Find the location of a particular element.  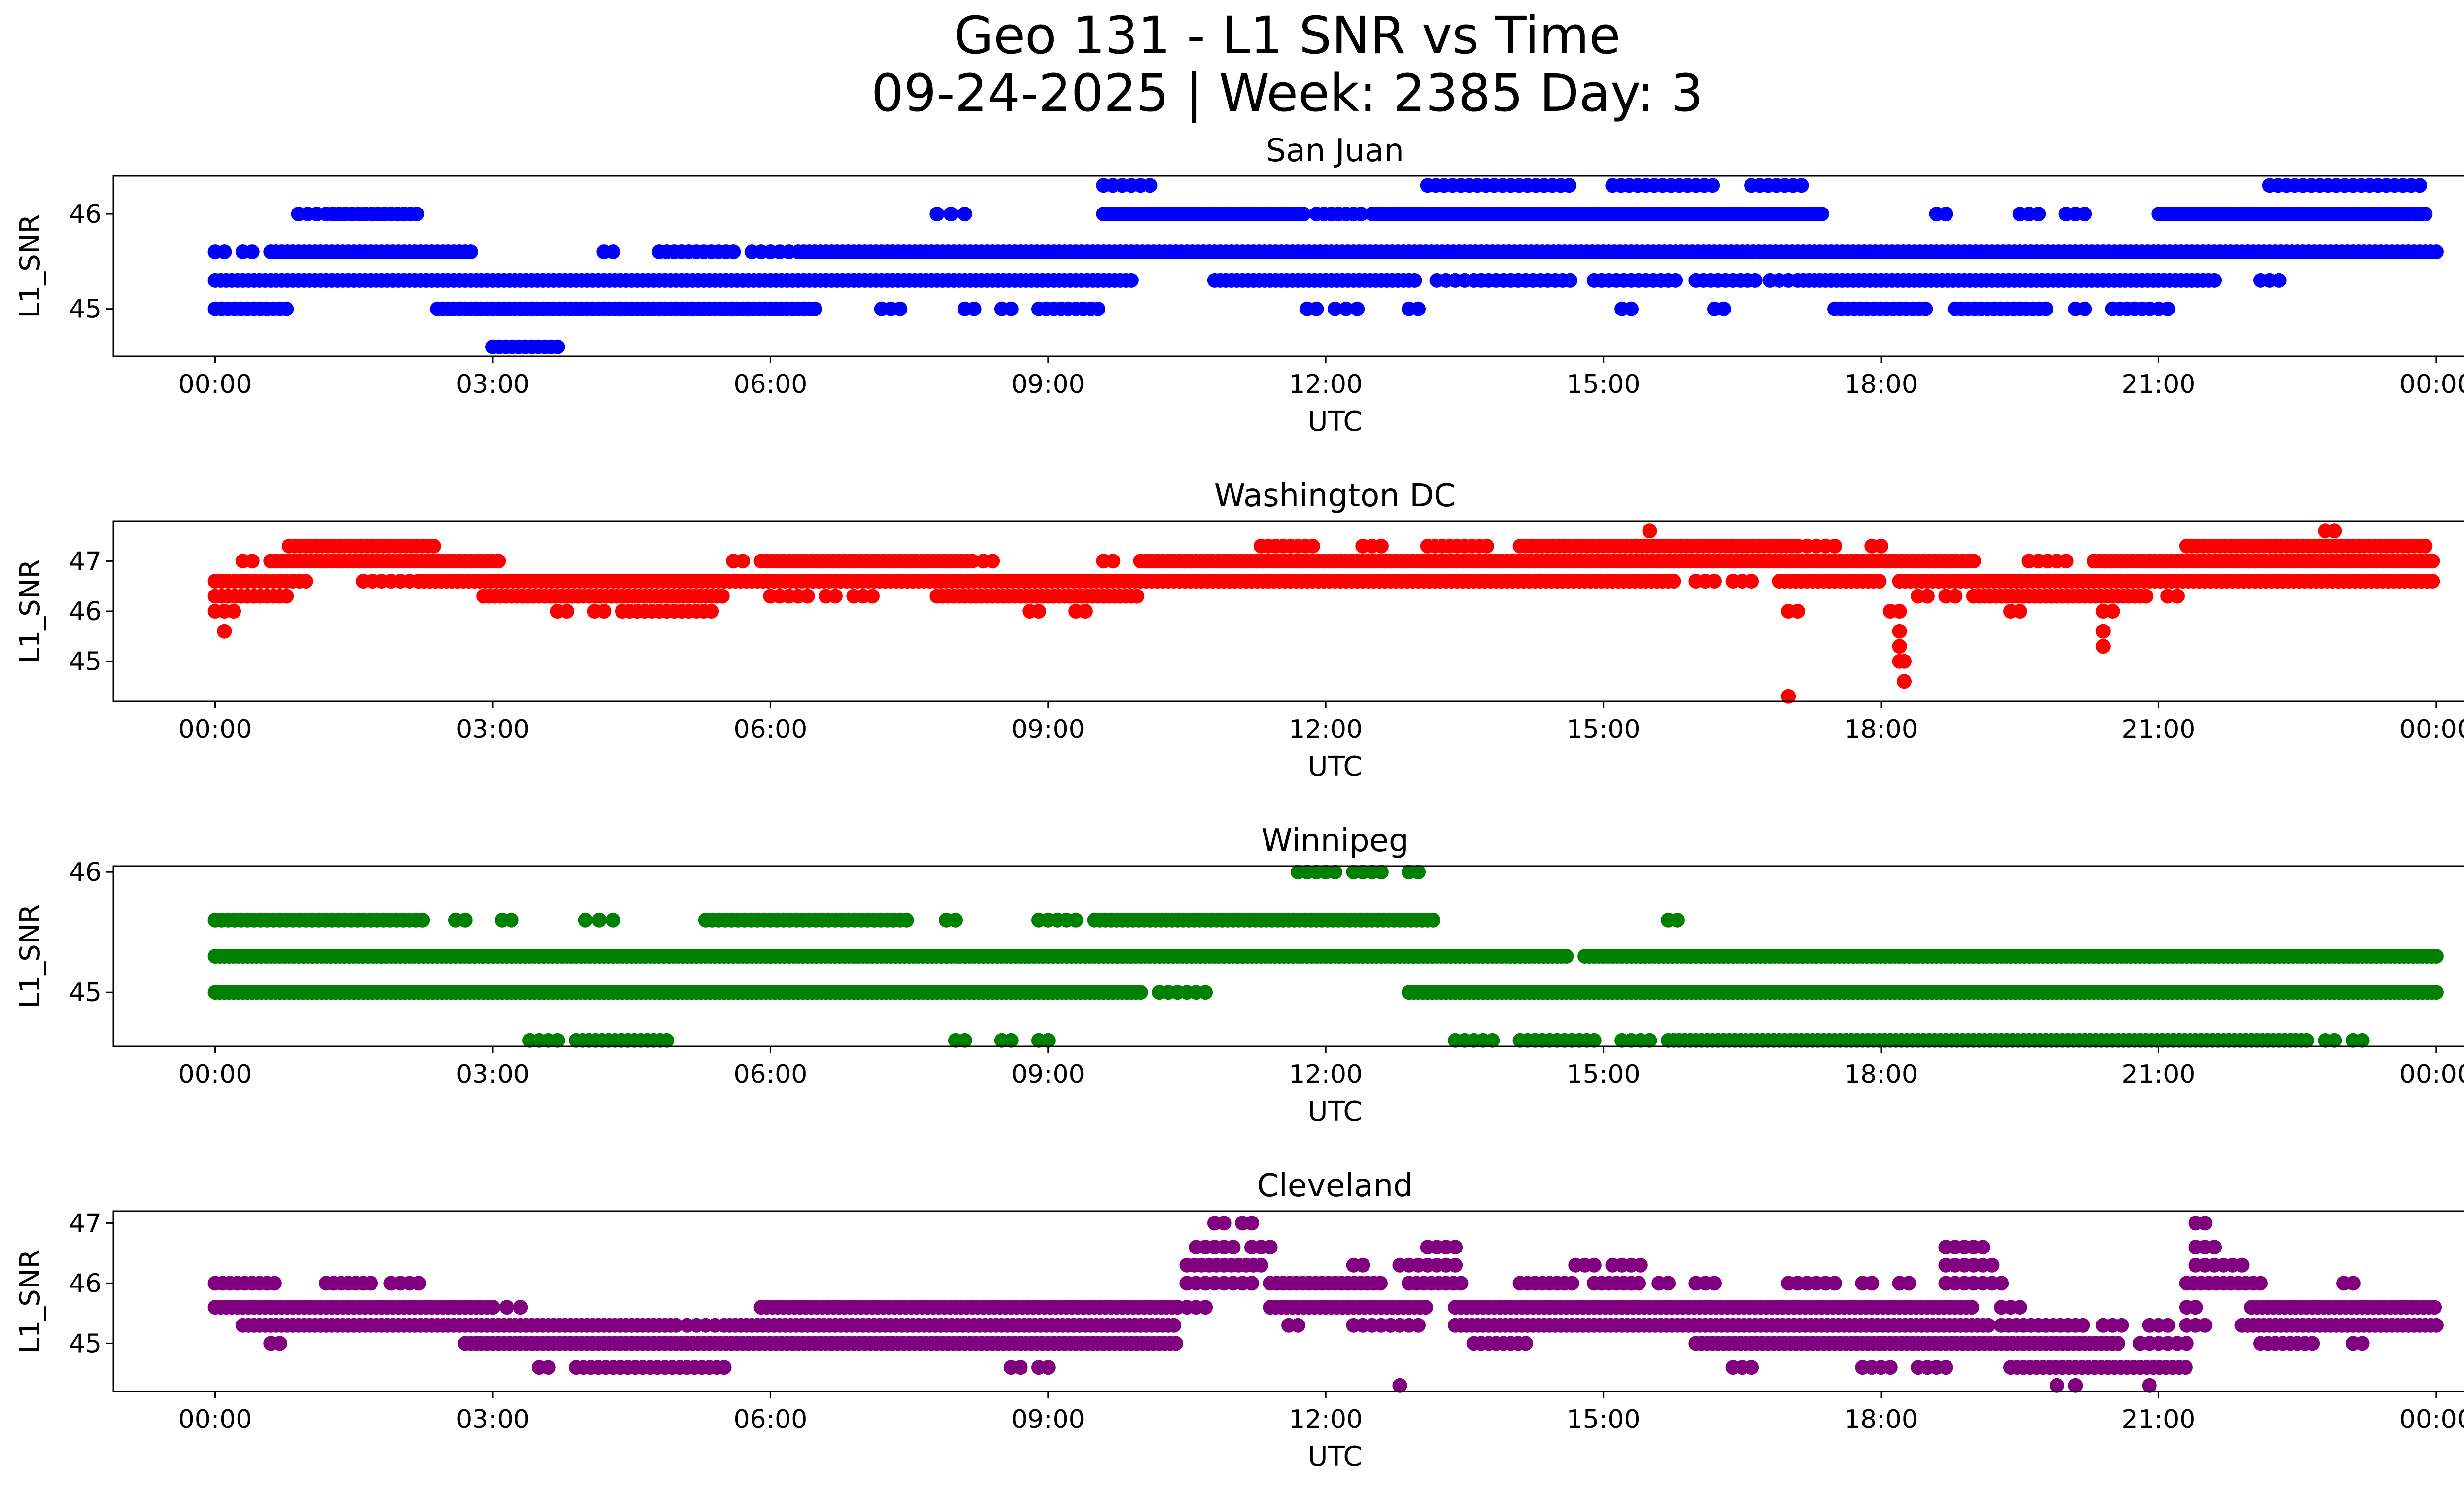

x-tick-label: 18:00 is located at coordinates (1881, 384).